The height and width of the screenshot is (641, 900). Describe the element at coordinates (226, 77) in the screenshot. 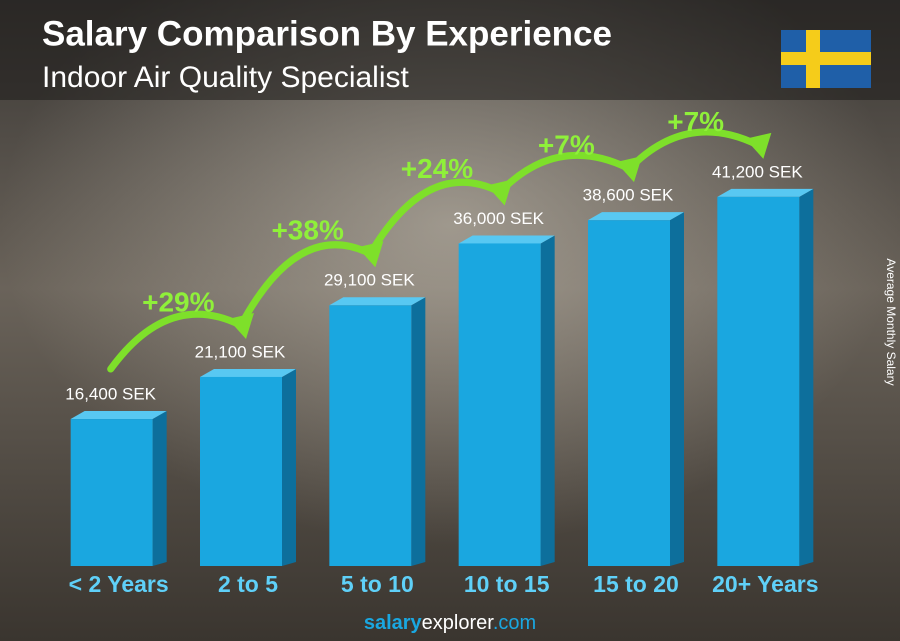

I see `chart-subtitle: Indoor Air Quality Specialist` at that location.